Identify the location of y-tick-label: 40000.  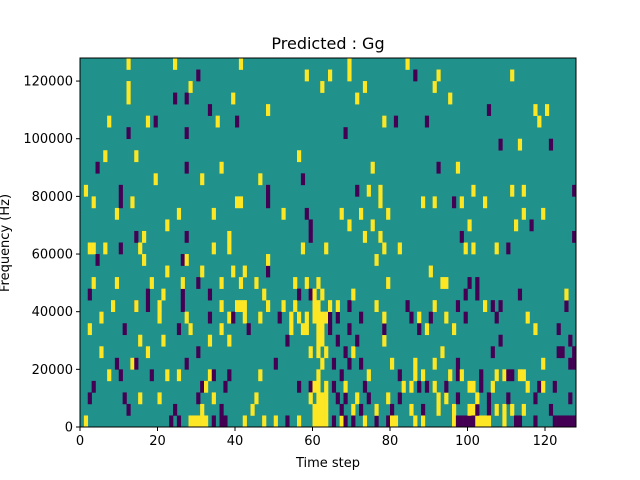
(52, 312).